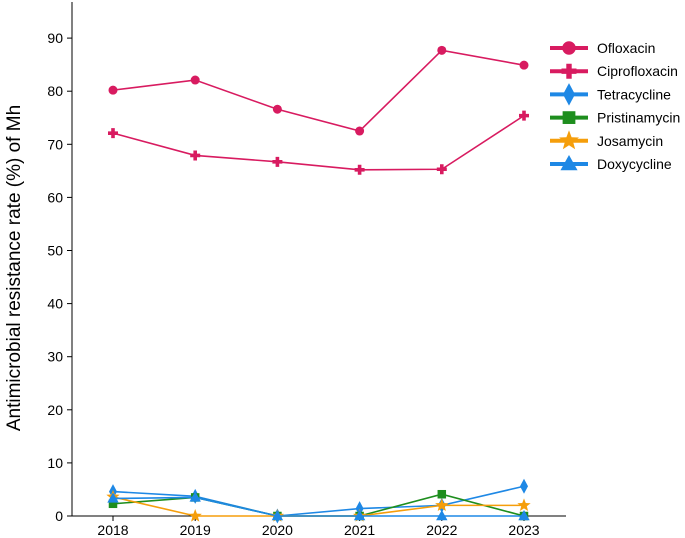 The height and width of the screenshot is (538, 685). I want to click on legend-label: Tetracycline, so click(634, 94).